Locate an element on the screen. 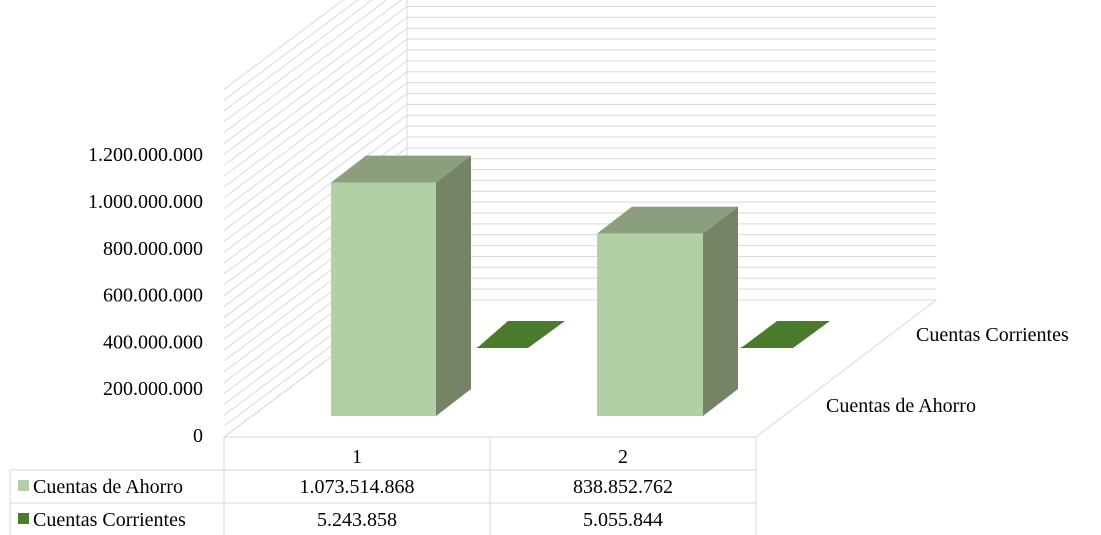 This screenshot has height=535, width=1101. series-depth-labels: Cuentas de Ahorro Cuentas Corrientes is located at coordinates (947, 370).